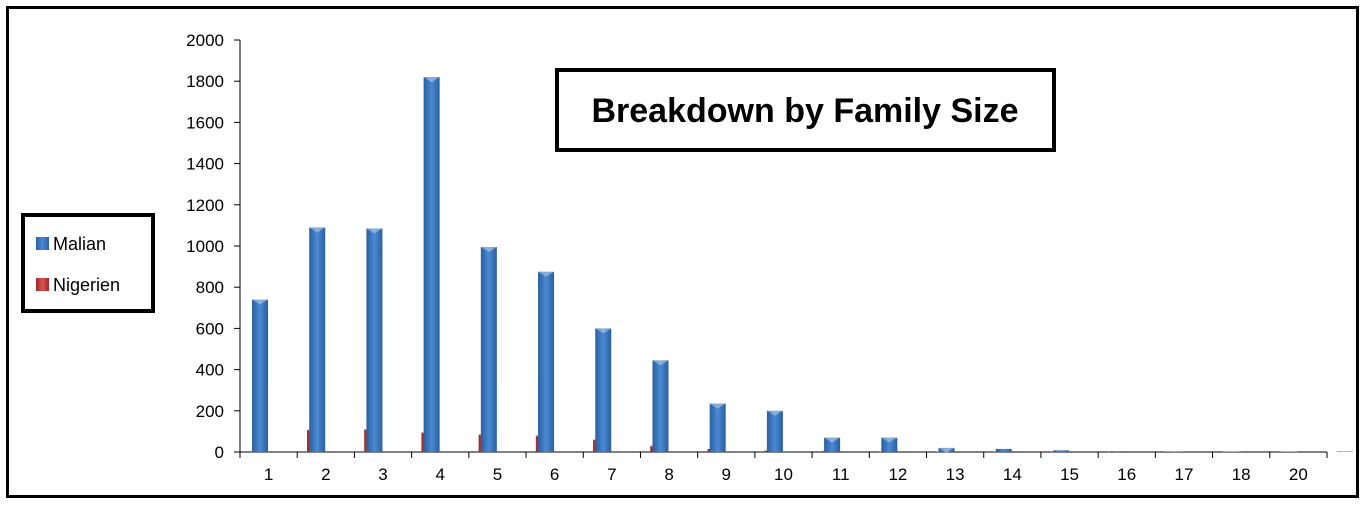  What do you see at coordinates (210, 370) in the screenshot?
I see `y-tick-label-2: 400` at bounding box center [210, 370].